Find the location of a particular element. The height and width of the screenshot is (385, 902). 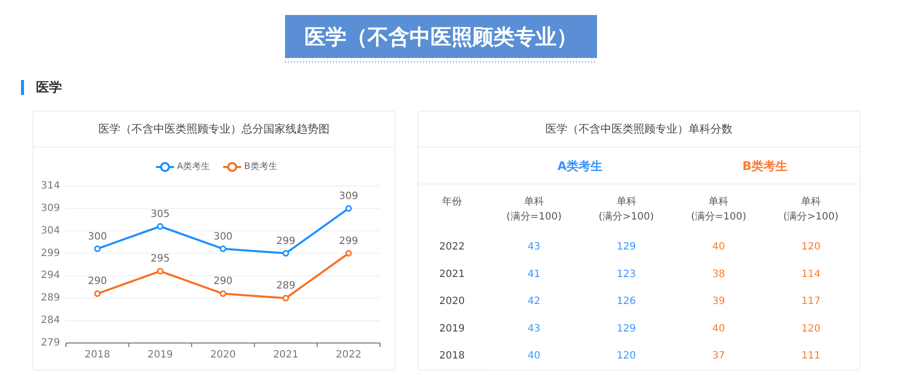

text: 医学 is located at coordinates (49, 88).